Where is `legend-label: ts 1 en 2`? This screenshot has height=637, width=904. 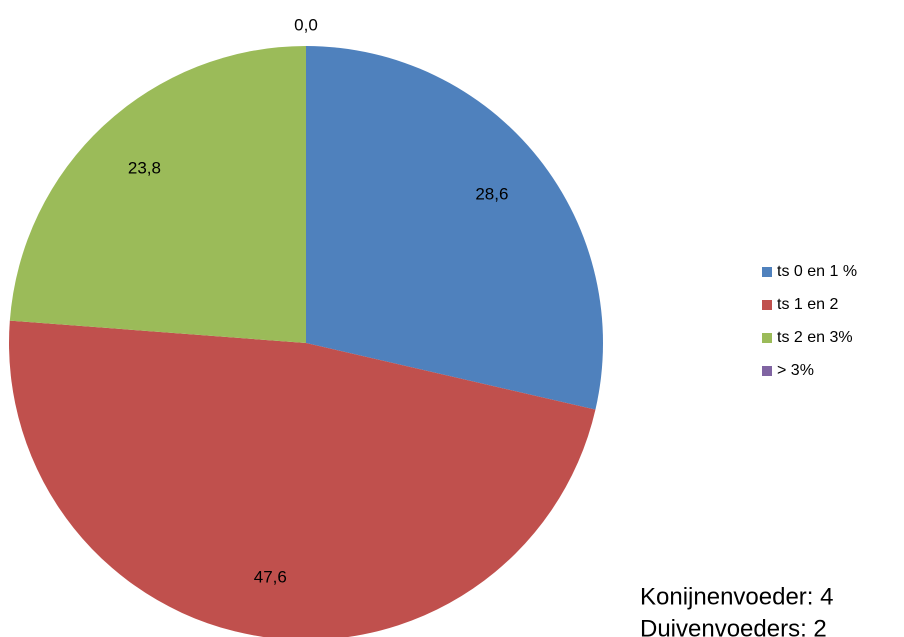 legend-label: ts 1 en 2 is located at coordinates (807, 304).